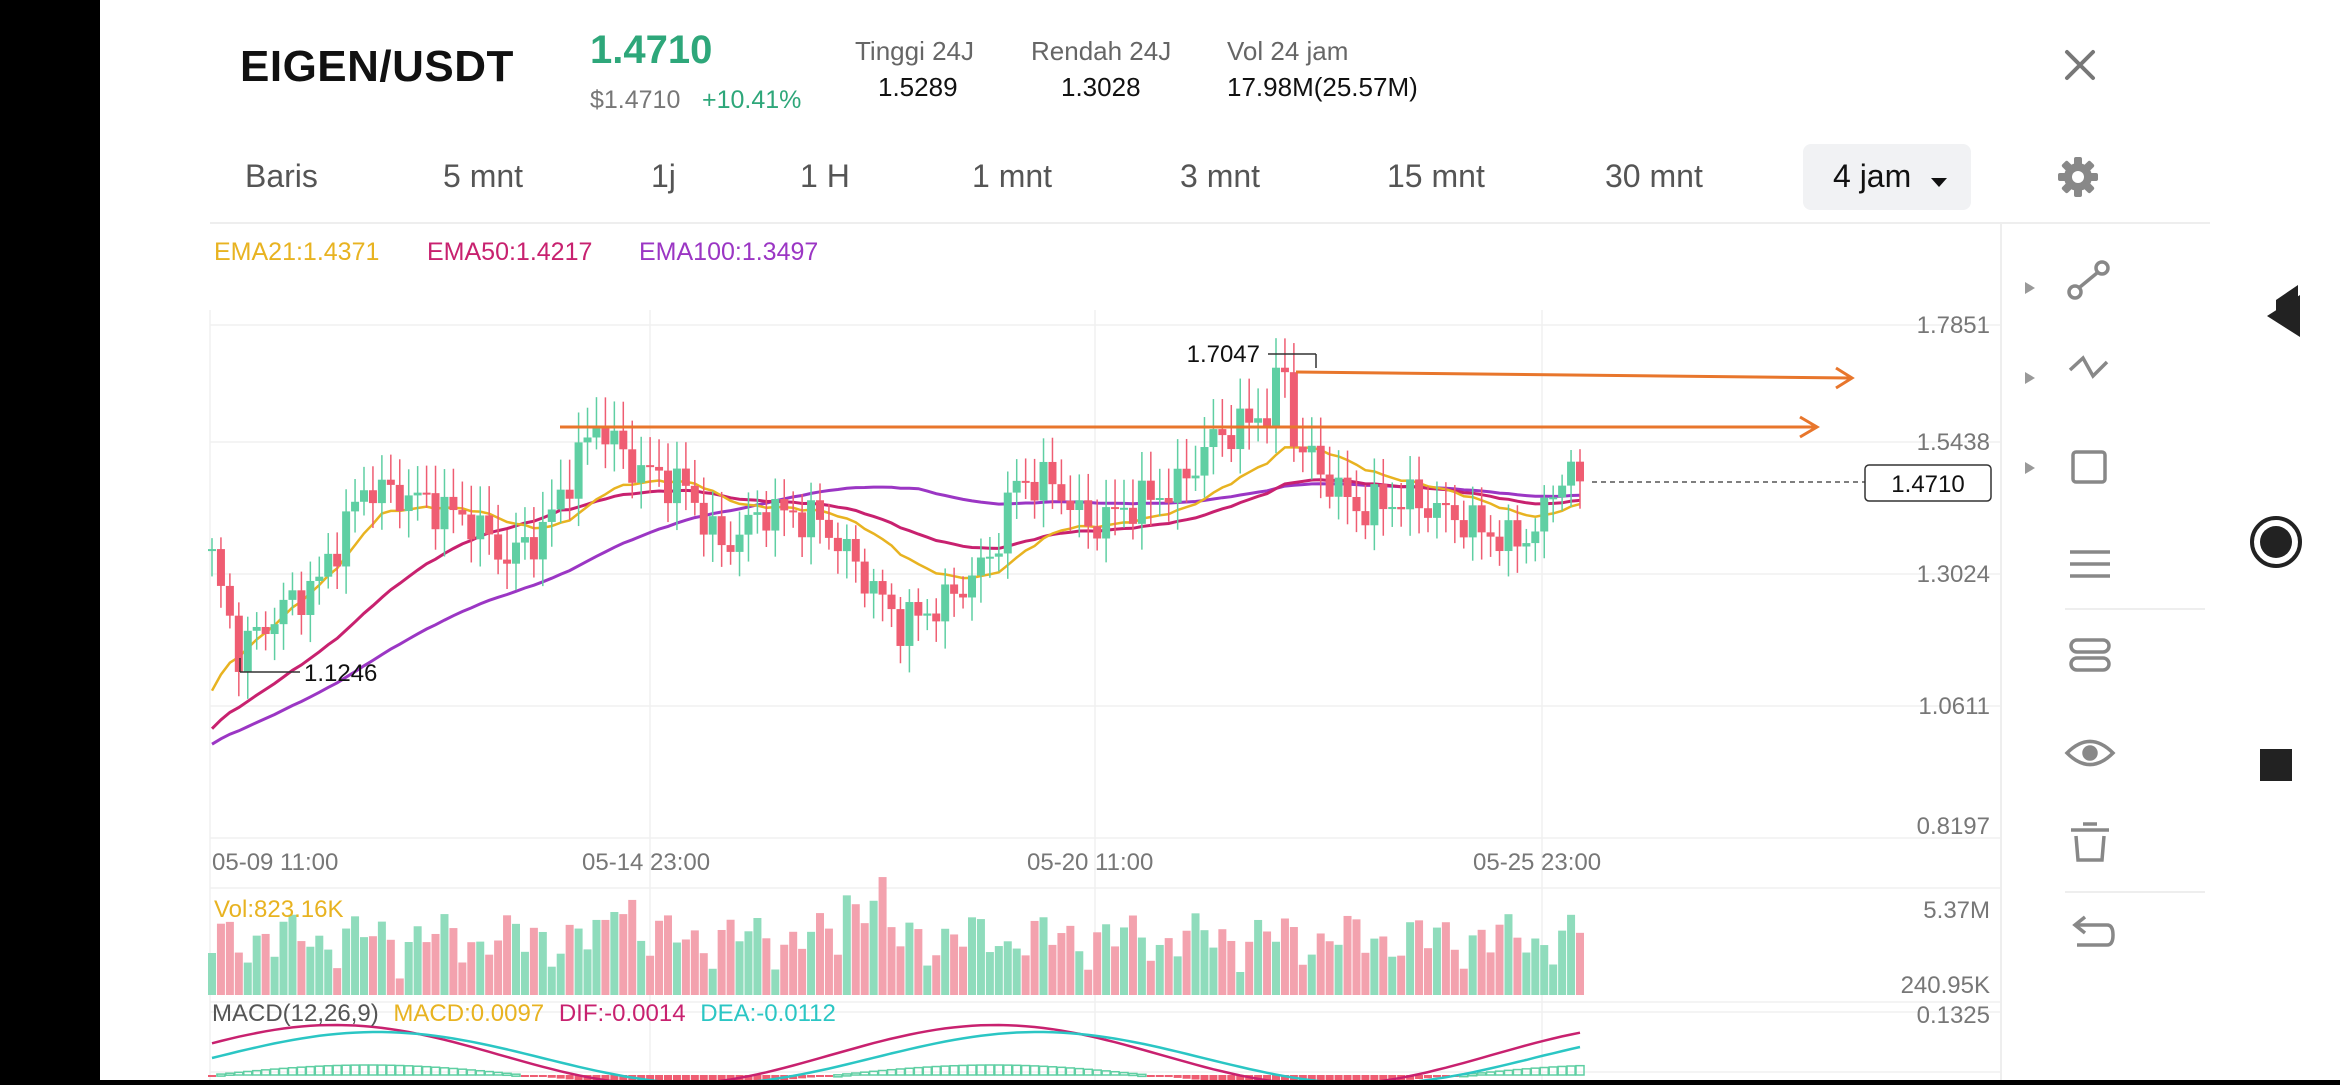 The height and width of the screenshot is (1085, 2340). Describe the element at coordinates (2078, 177) in the screenshot. I see `settings-gear-icon` at that location.